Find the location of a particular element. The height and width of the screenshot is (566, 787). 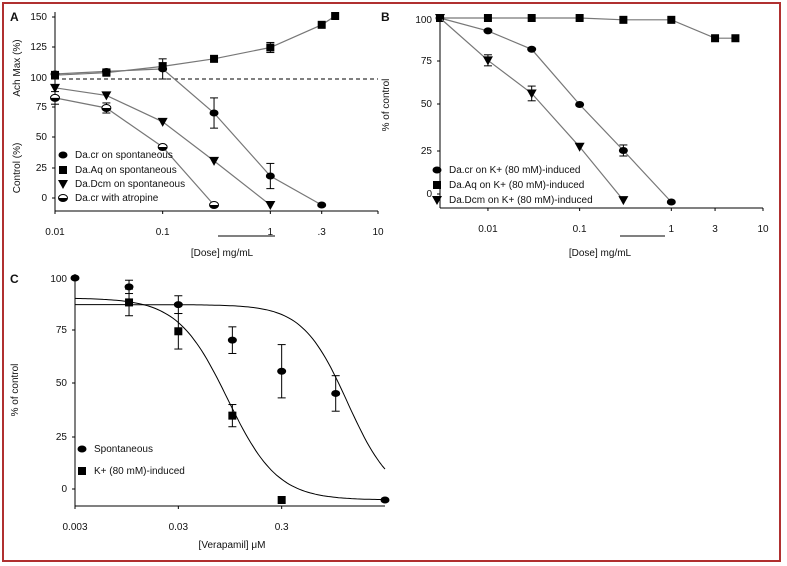

panel-c-xtick-label: 0.03 is located at coordinates (179, 527).